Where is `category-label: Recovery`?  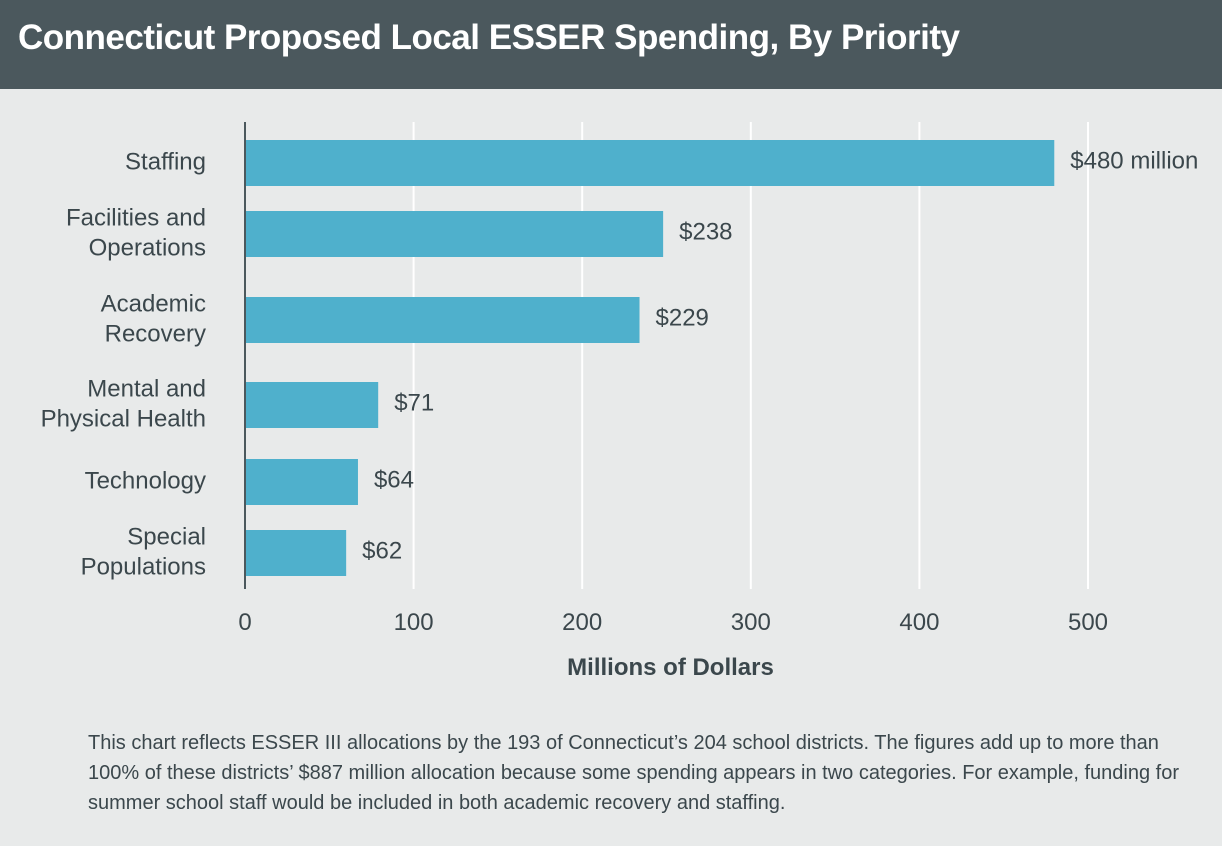
category-label: Recovery is located at coordinates (155, 333).